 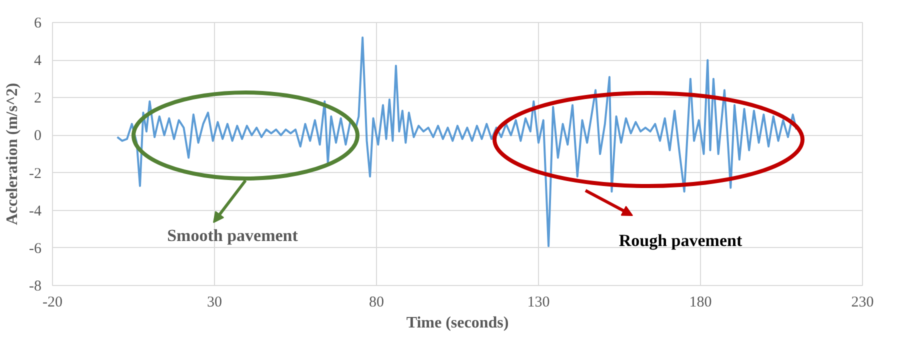 I want to click on y-tick-label: 6, so click(x=38, y=24).